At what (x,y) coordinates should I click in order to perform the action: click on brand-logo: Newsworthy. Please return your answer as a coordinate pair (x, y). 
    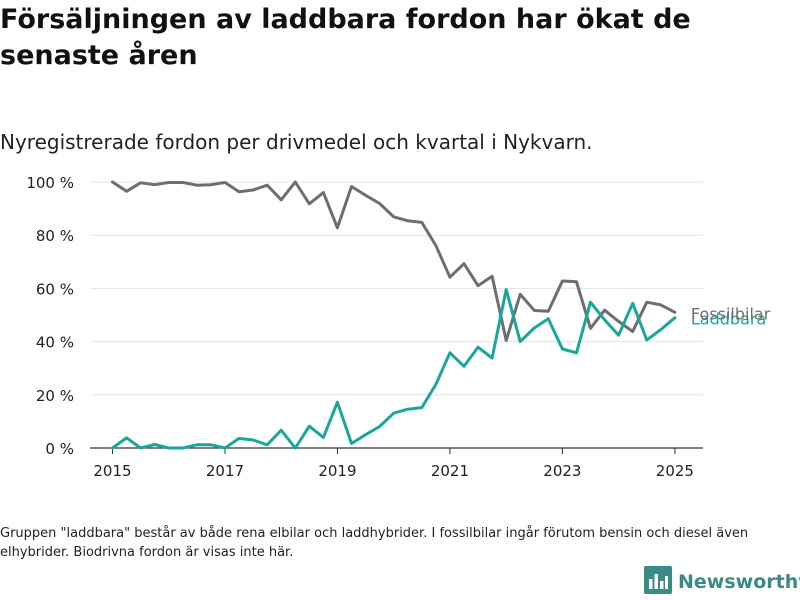
    Looking at the image, I should click on (722, 582).